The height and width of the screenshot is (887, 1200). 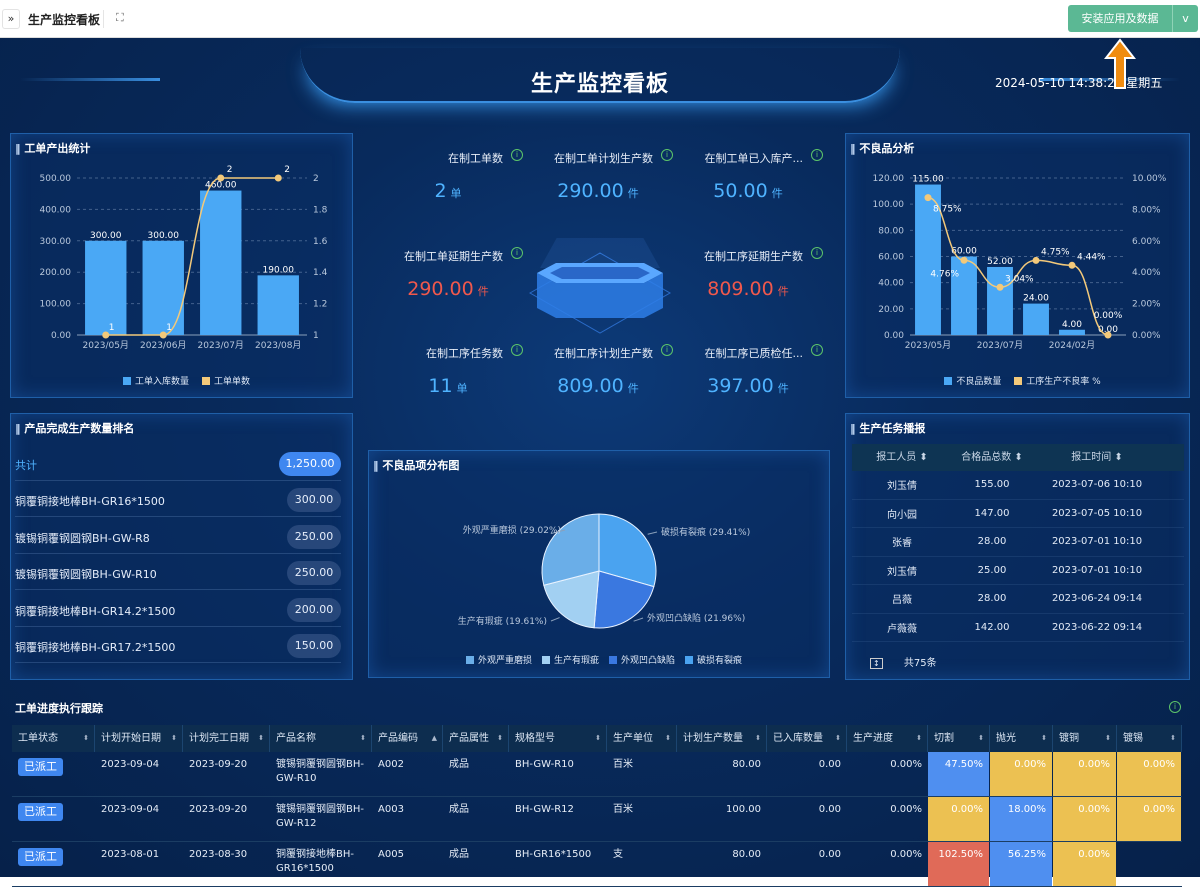 What do you see at coordinates (1072, 325) in the screenshot?
I see `bar-value-label: 4.00` at bounding box center [1072, 325].